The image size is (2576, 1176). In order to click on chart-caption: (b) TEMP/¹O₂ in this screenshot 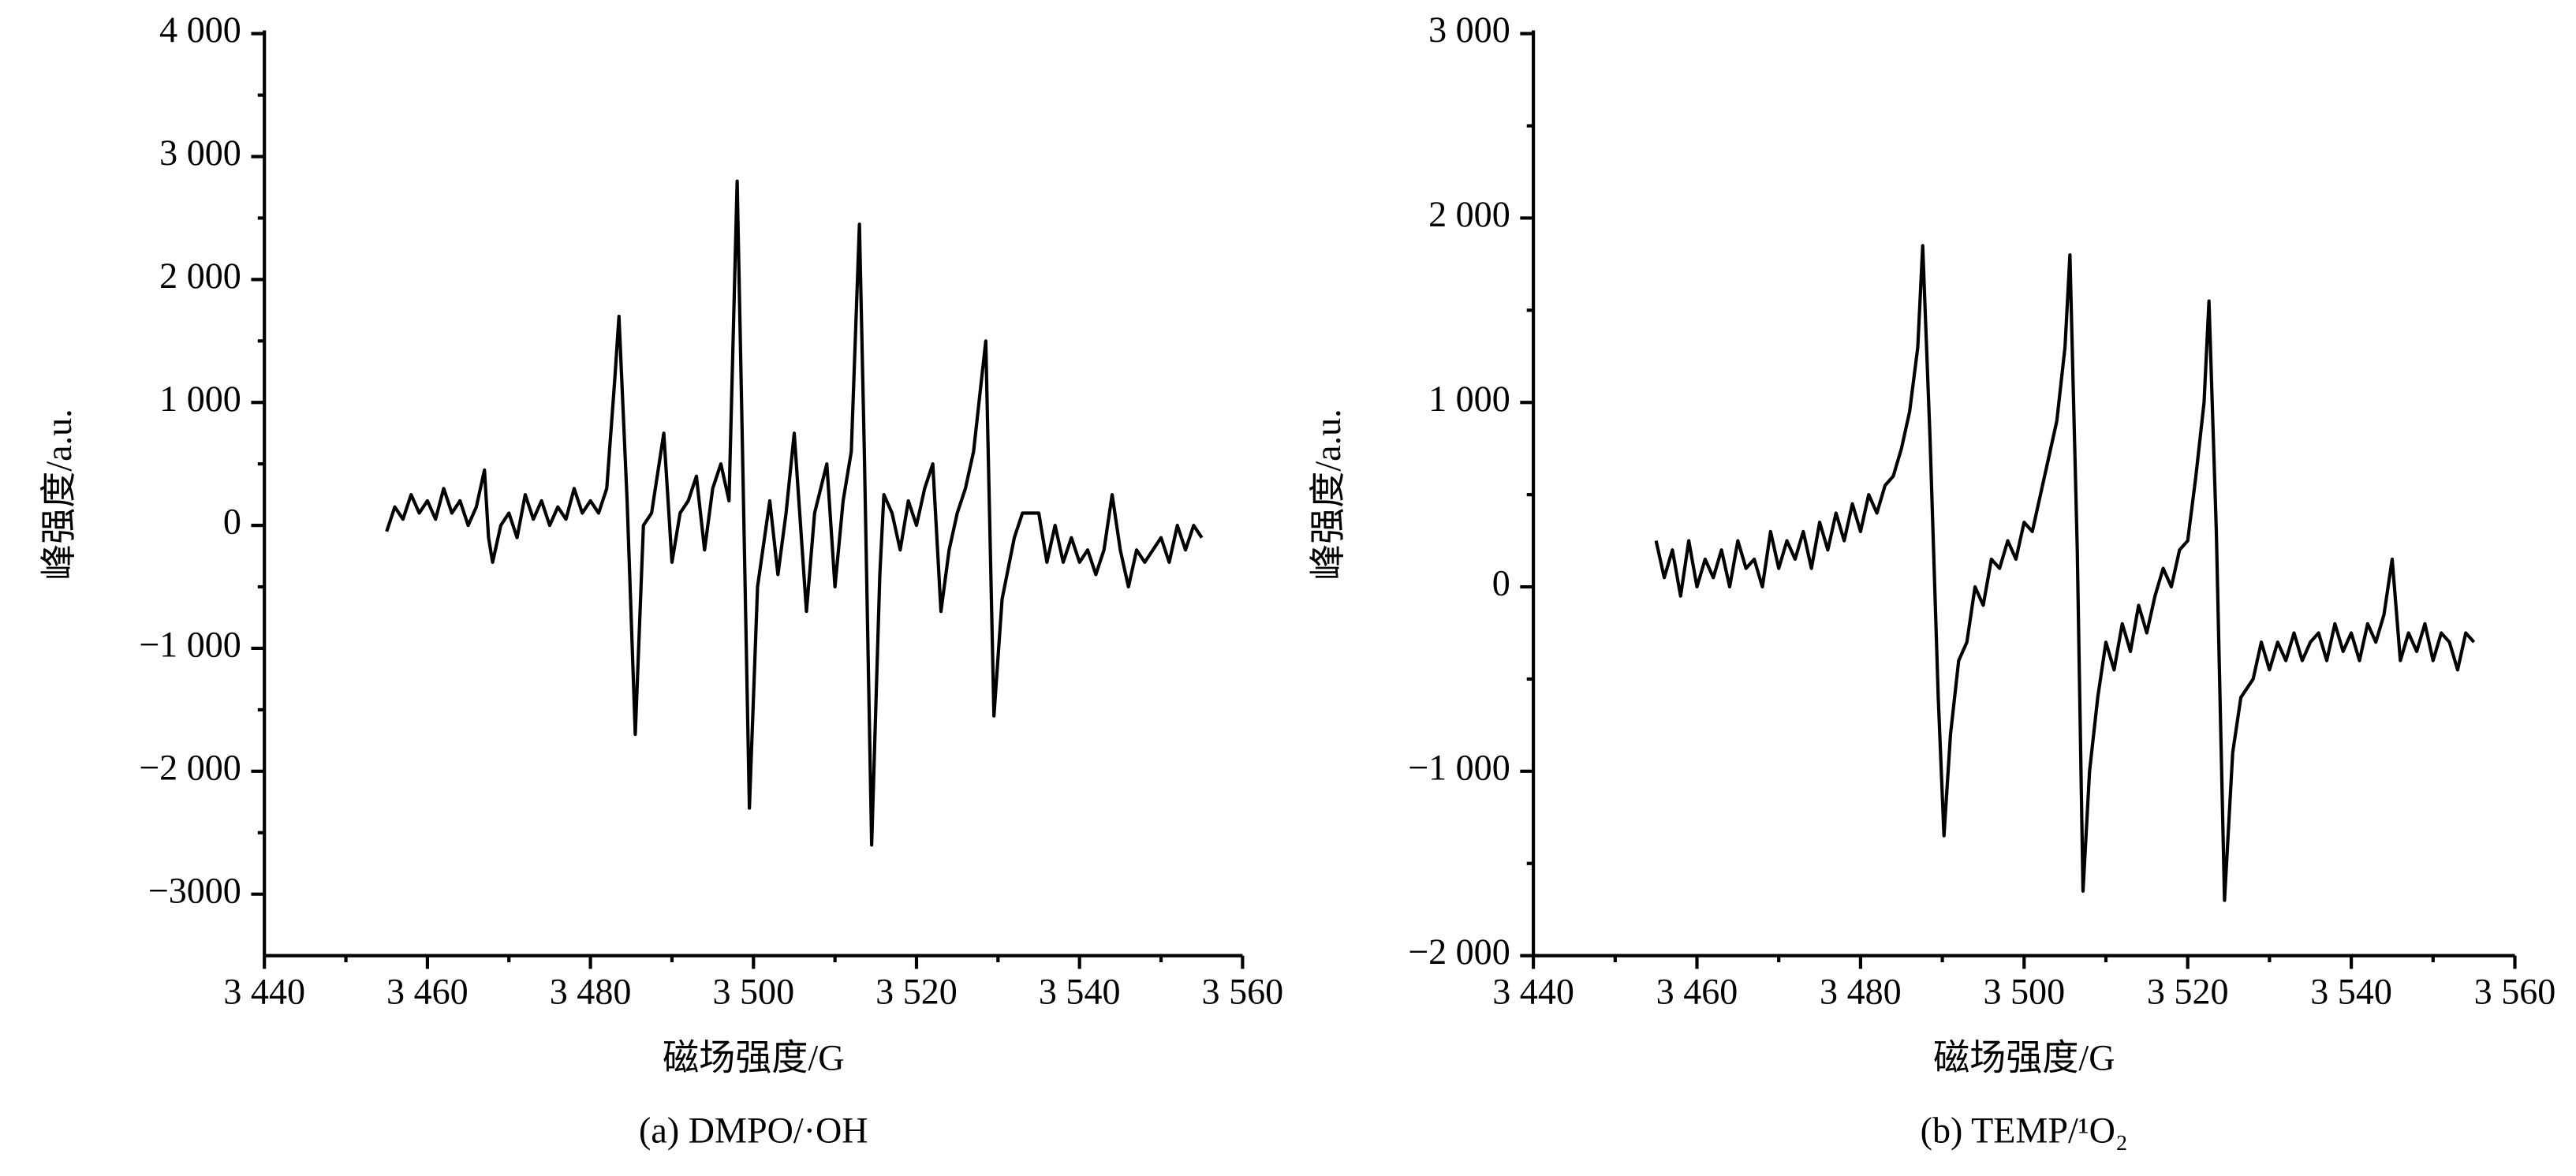, I will do `click(2024, 1130)`.